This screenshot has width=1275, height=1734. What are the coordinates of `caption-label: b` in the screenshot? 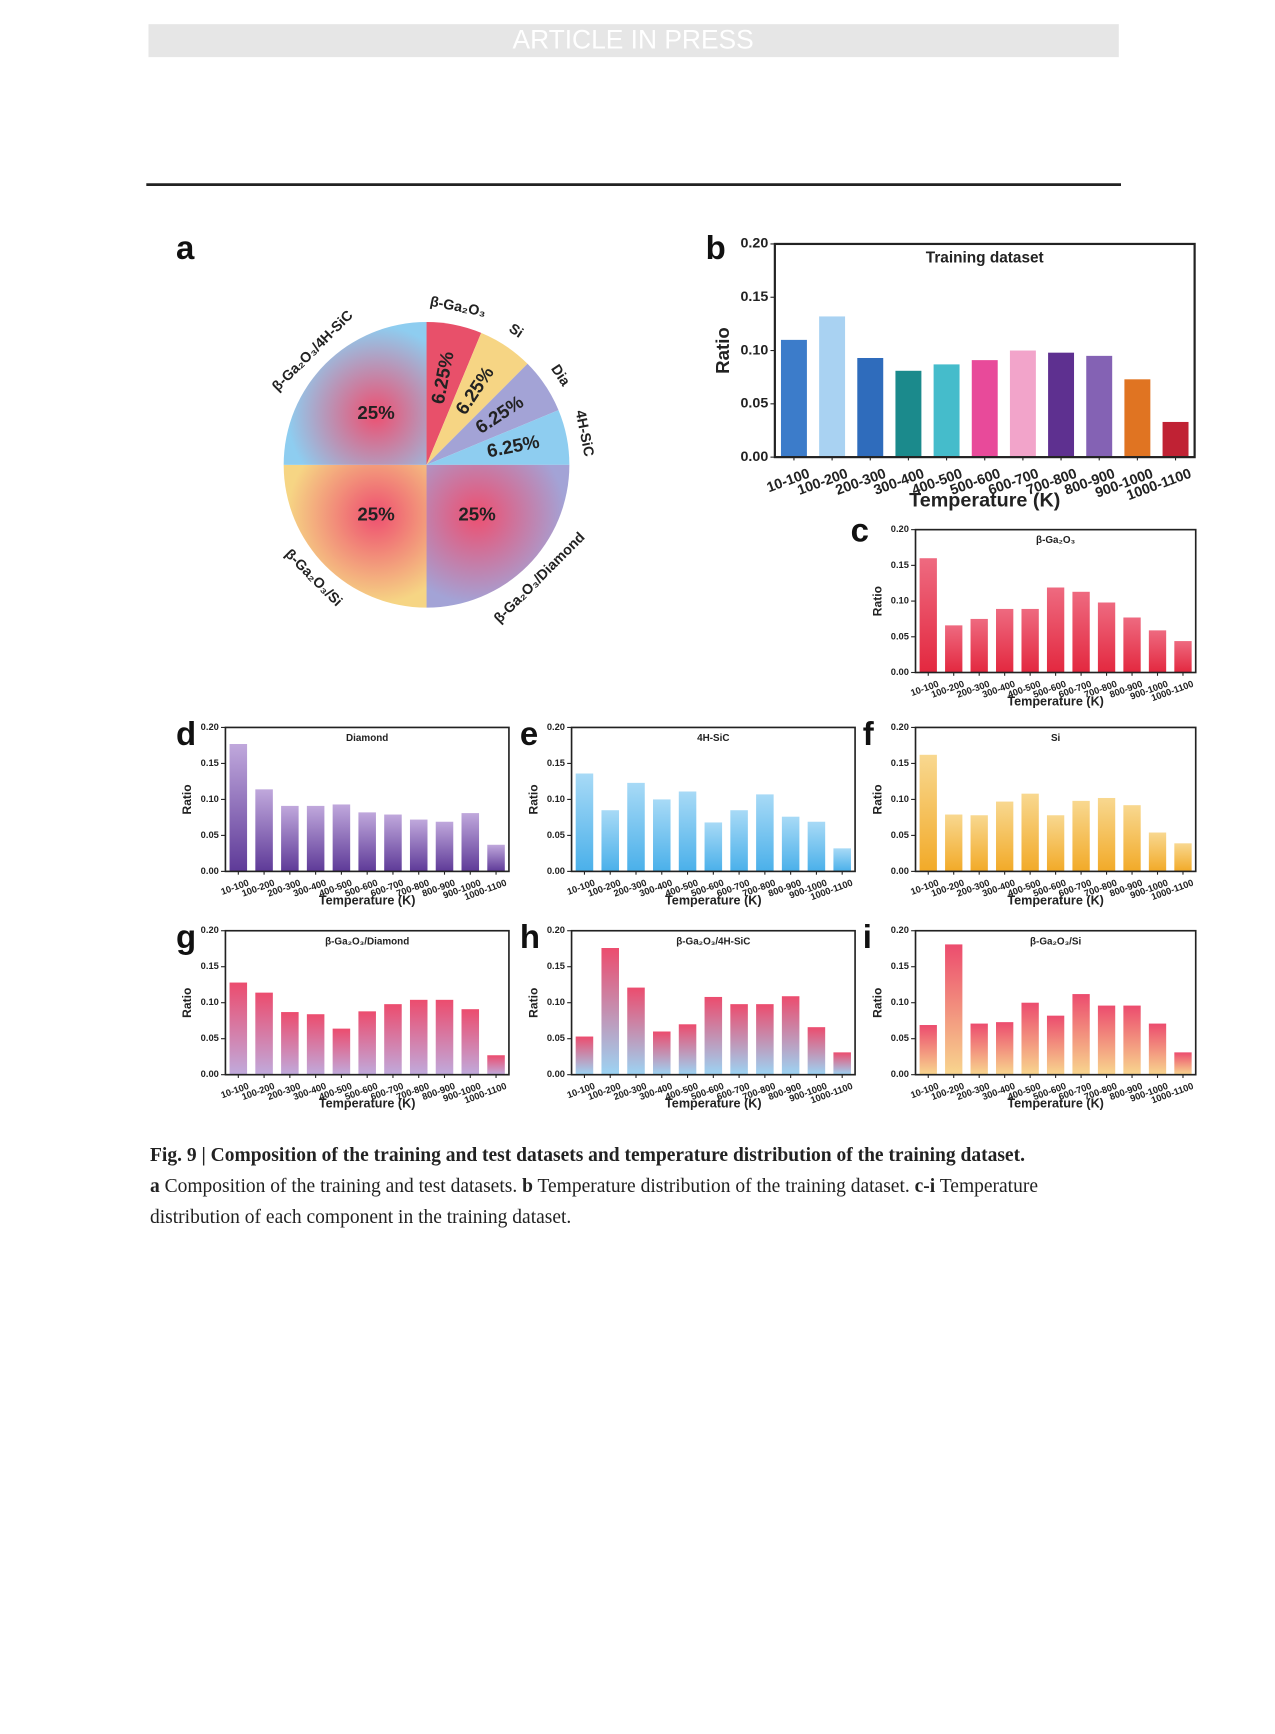 It's located at (527, 1186).